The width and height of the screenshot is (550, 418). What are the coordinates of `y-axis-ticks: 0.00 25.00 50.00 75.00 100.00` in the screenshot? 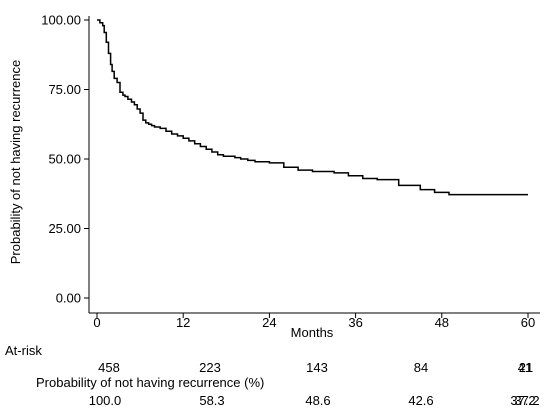 It's located at (65, 159).